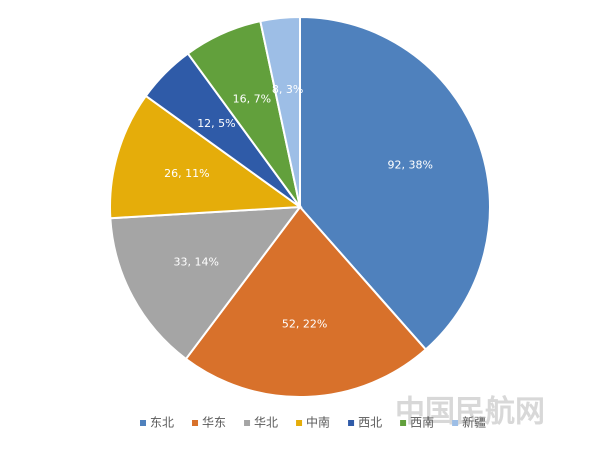 This screenshot has height=456, width=600. Describe the element at coordinates (304, 324) in the screenshot. I see `data-label: 52, 22%` at that location.